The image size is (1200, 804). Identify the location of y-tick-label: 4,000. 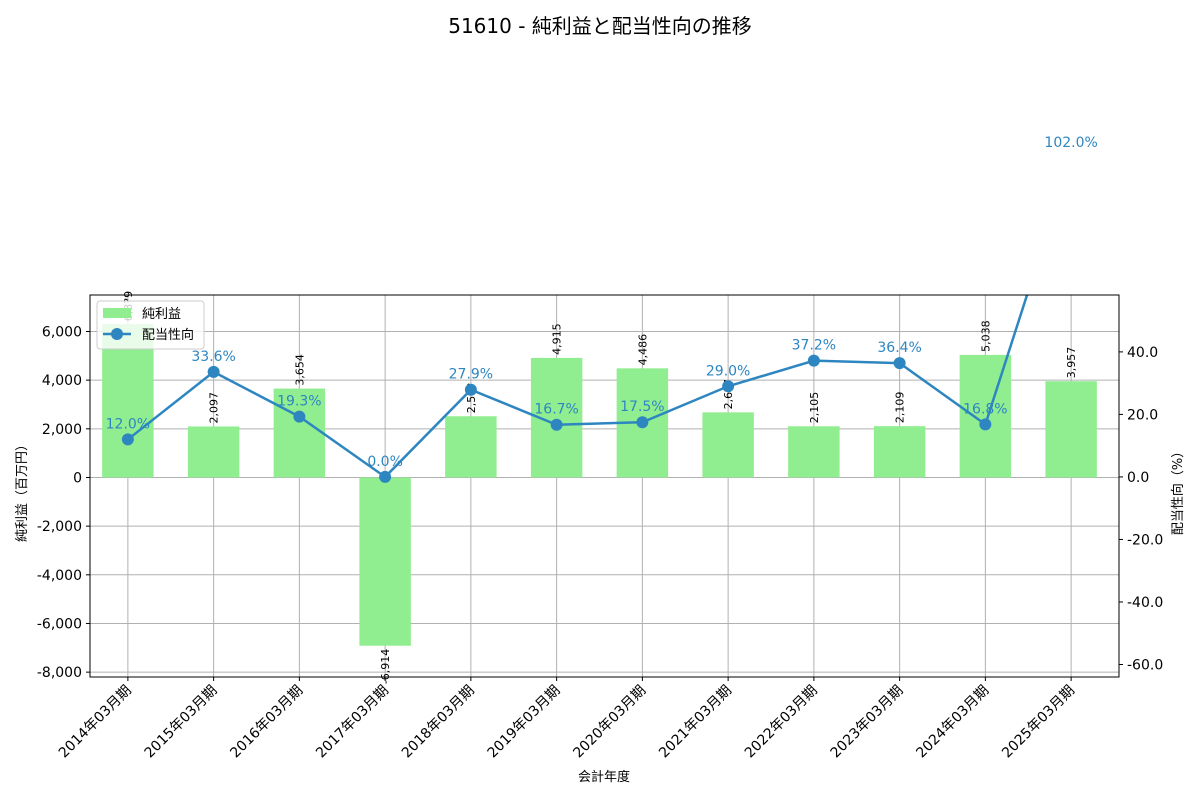
(62, 381).